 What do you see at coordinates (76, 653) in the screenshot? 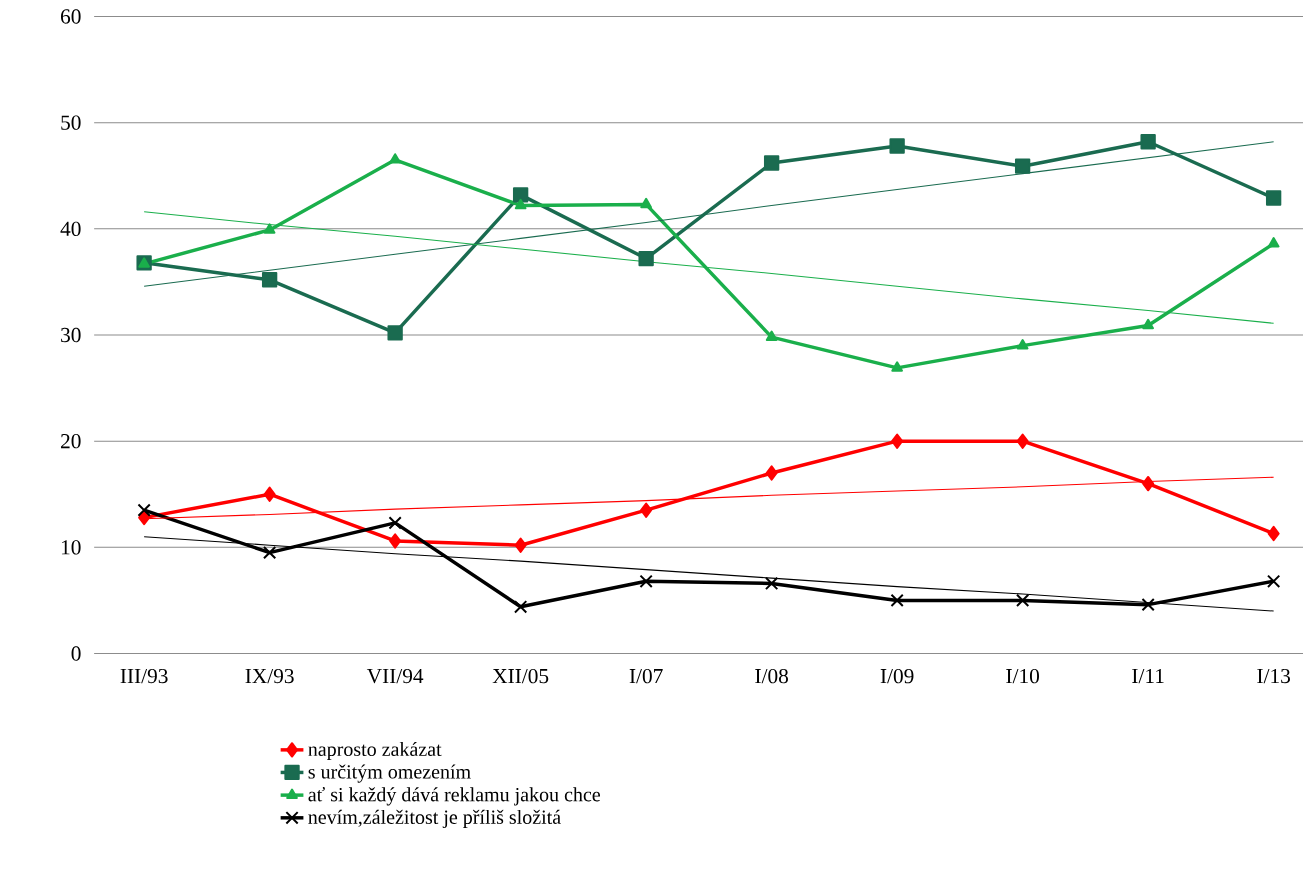
I see `y-tick-label: 0` at bounding box center [76, 653].